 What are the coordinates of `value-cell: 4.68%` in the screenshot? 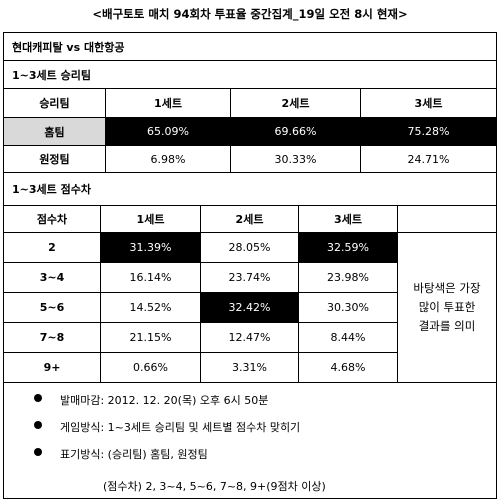 It's located at (348, 367).